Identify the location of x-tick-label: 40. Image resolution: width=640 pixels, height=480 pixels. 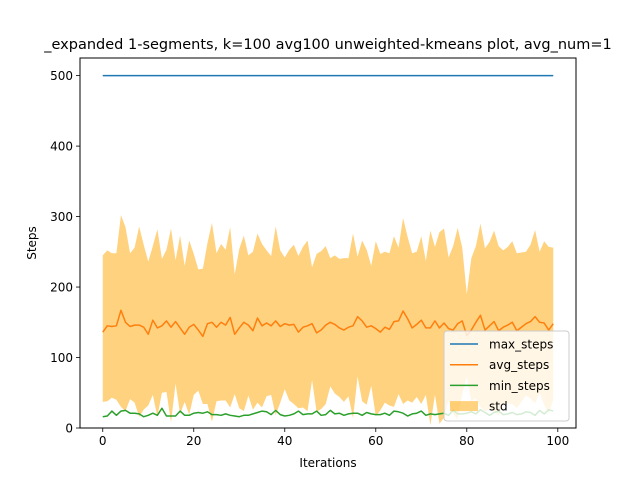
(284, 441).